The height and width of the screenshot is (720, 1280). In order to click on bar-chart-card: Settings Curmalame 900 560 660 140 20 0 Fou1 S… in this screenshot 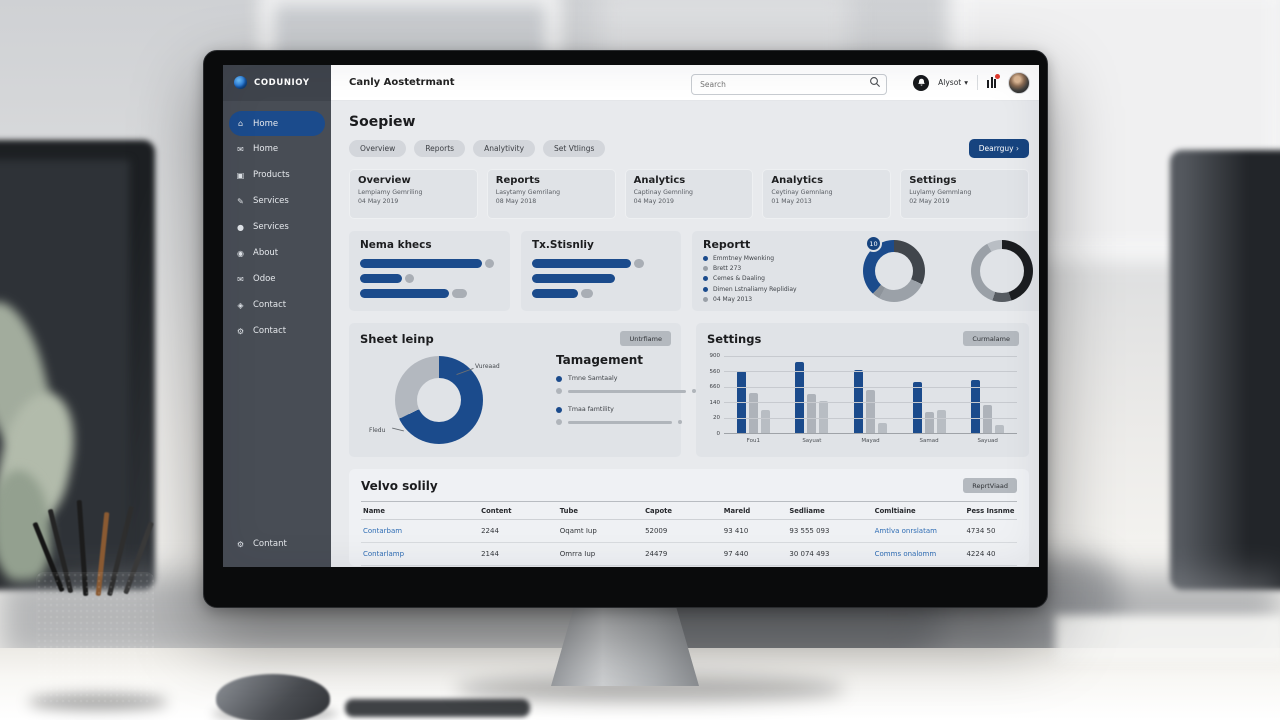, I will do `click(862, 390)`.